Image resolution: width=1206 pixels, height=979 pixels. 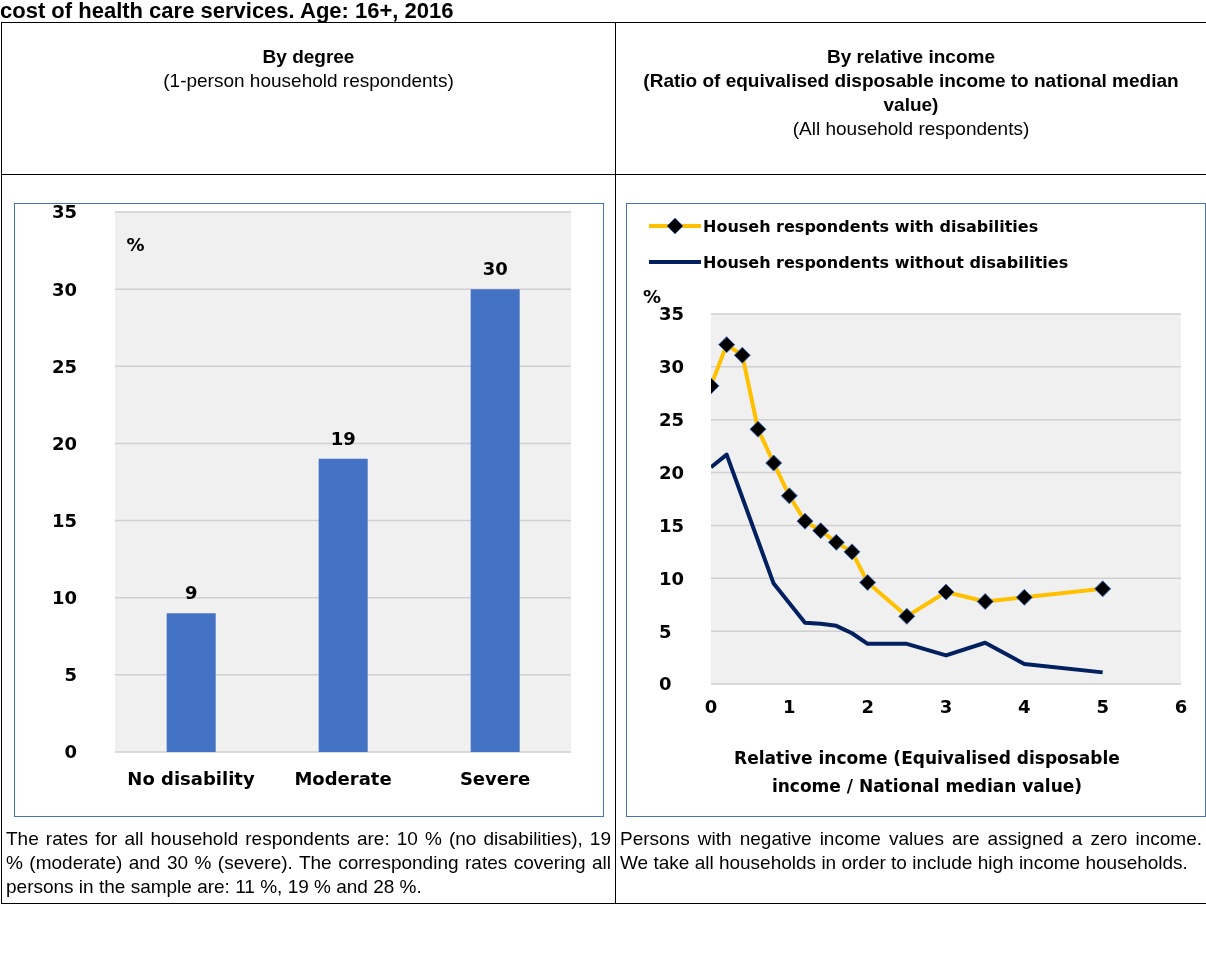 I want to click on text: cost of health care services. Age: 16+, 2016, so click(x=227, y=11).